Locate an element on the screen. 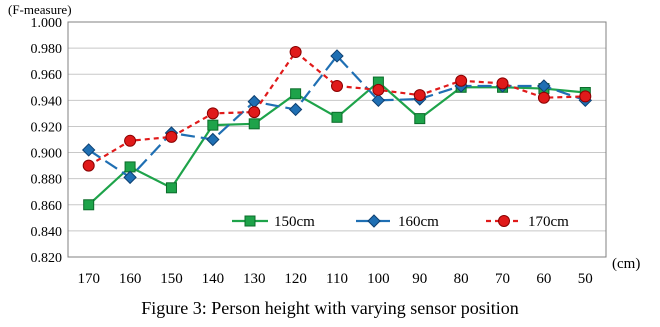 The width and height of the screenshot is (660, 327). legend-label: 160cm is located at coordinates (418, 222).